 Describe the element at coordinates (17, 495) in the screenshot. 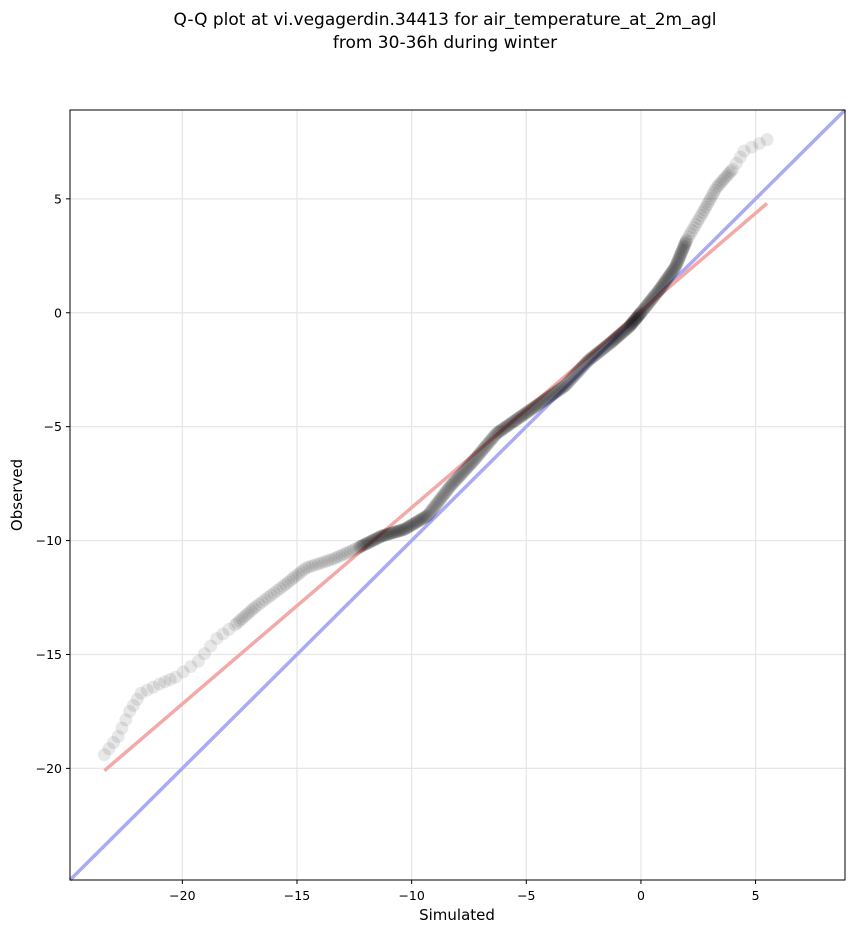

I see `y-axis-label: Observed` at that location.